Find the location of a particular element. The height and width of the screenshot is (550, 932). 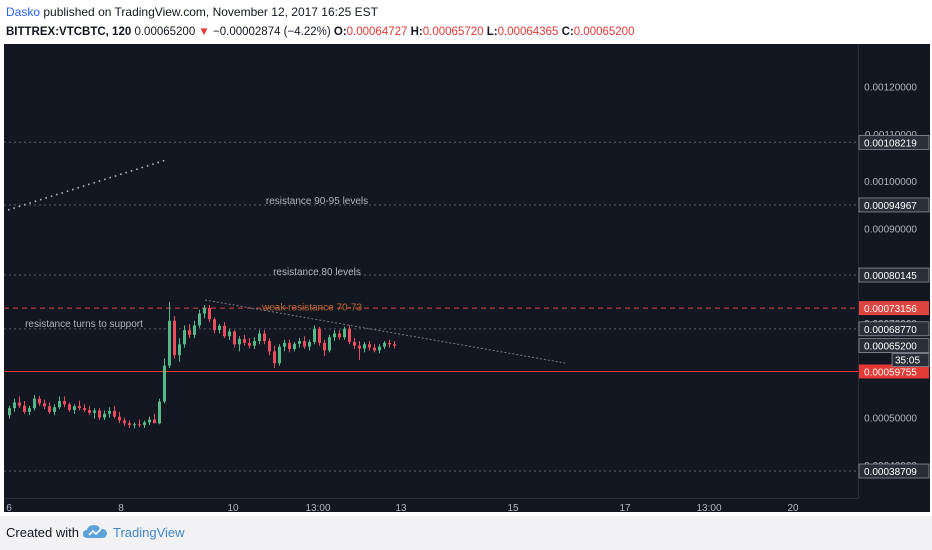

descending-trendline is located at coordinates (385, 331).